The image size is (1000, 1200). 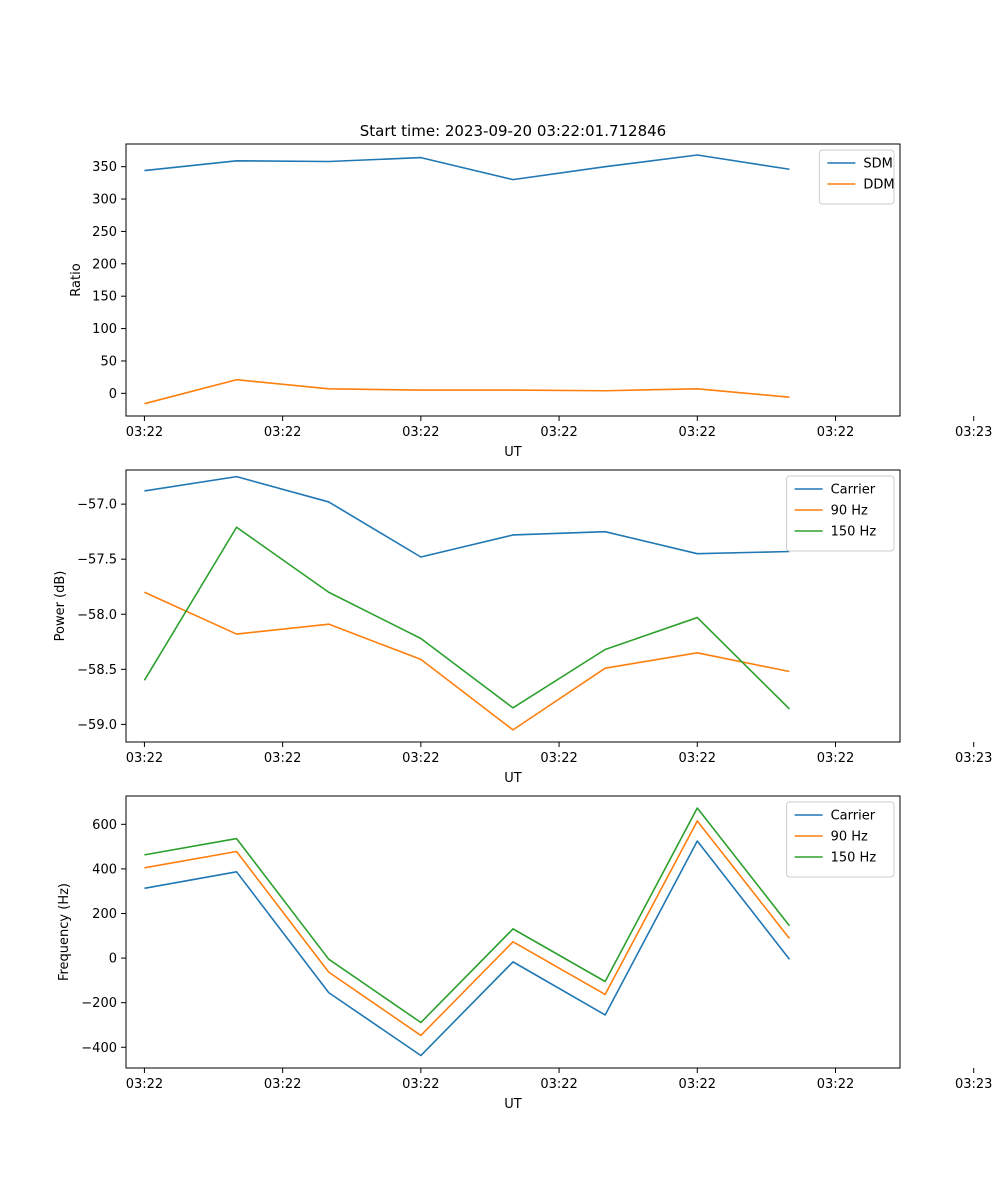 I want to click on subplot-3-legend-label: 150 Hz, so click(x=854, y=858).